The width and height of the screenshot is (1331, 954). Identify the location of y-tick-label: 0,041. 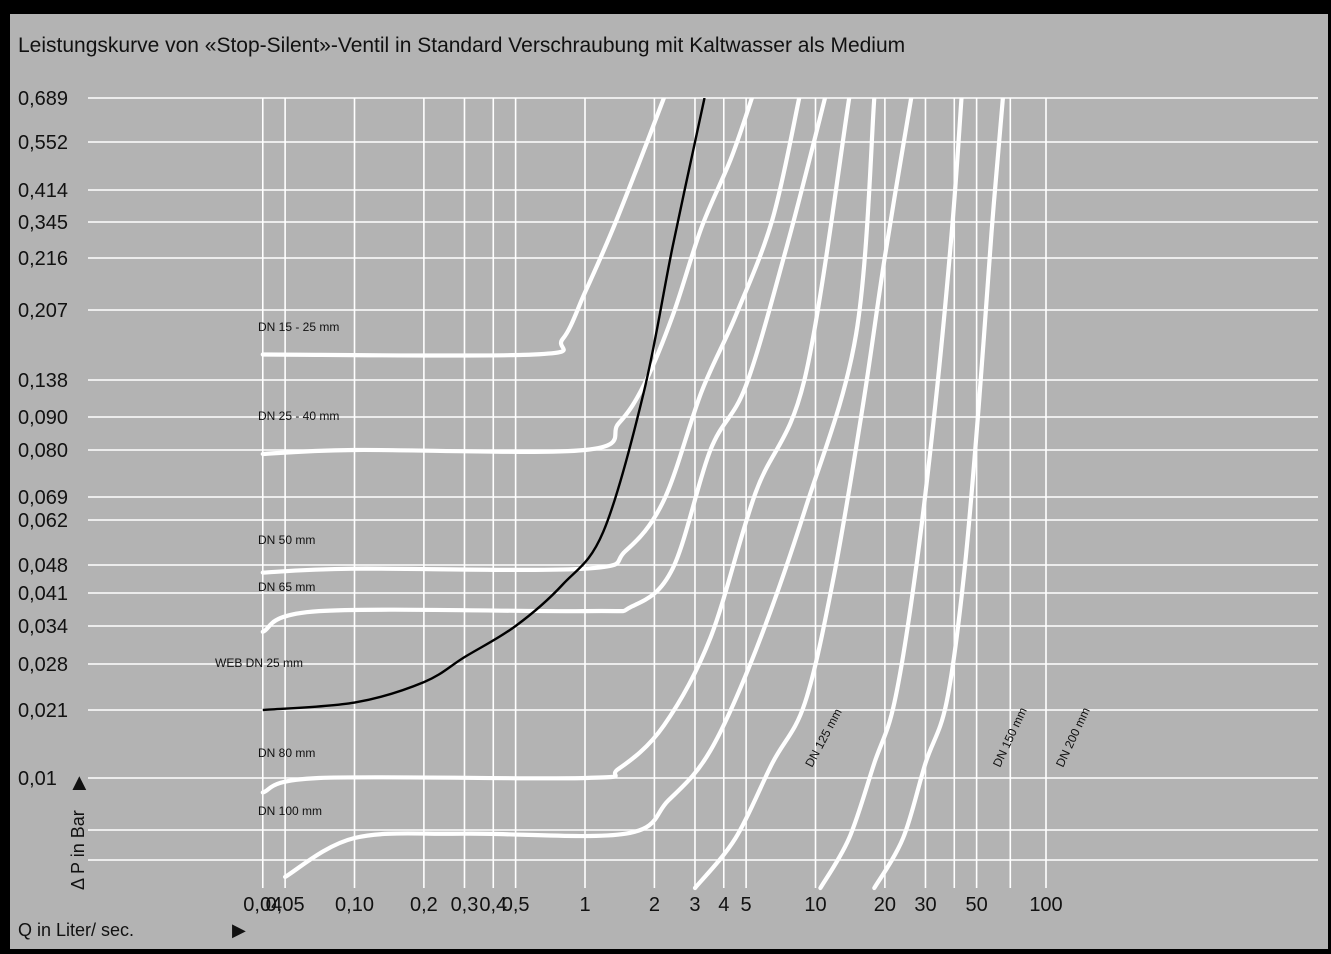
(43, 594).